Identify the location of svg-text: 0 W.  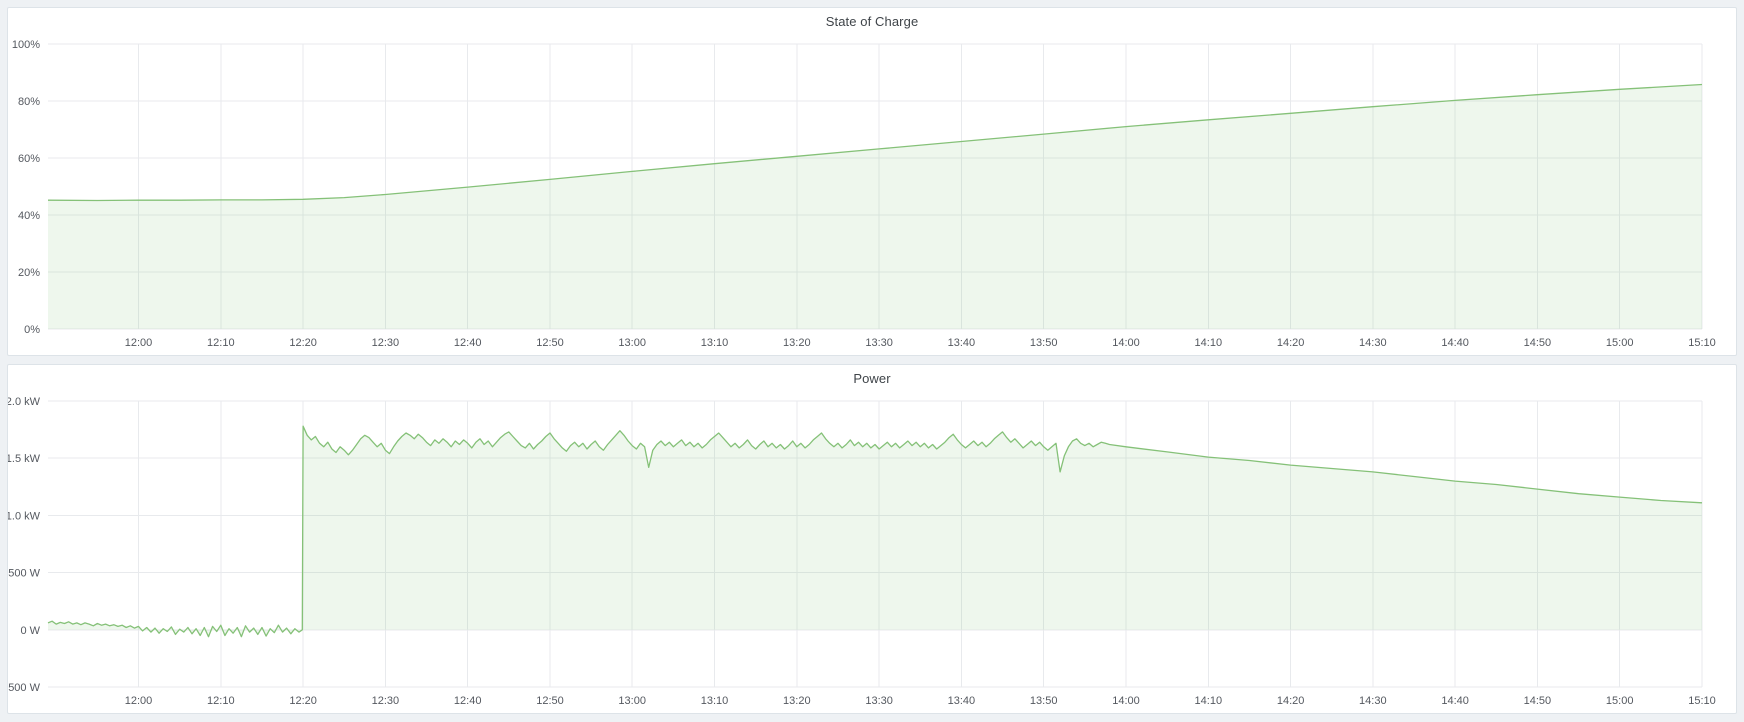
(30, 631).